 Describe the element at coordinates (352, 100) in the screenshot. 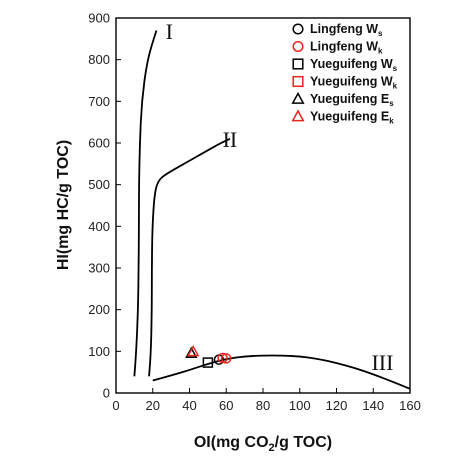

I see `legend-label: Yueguifeng Es` at that location.